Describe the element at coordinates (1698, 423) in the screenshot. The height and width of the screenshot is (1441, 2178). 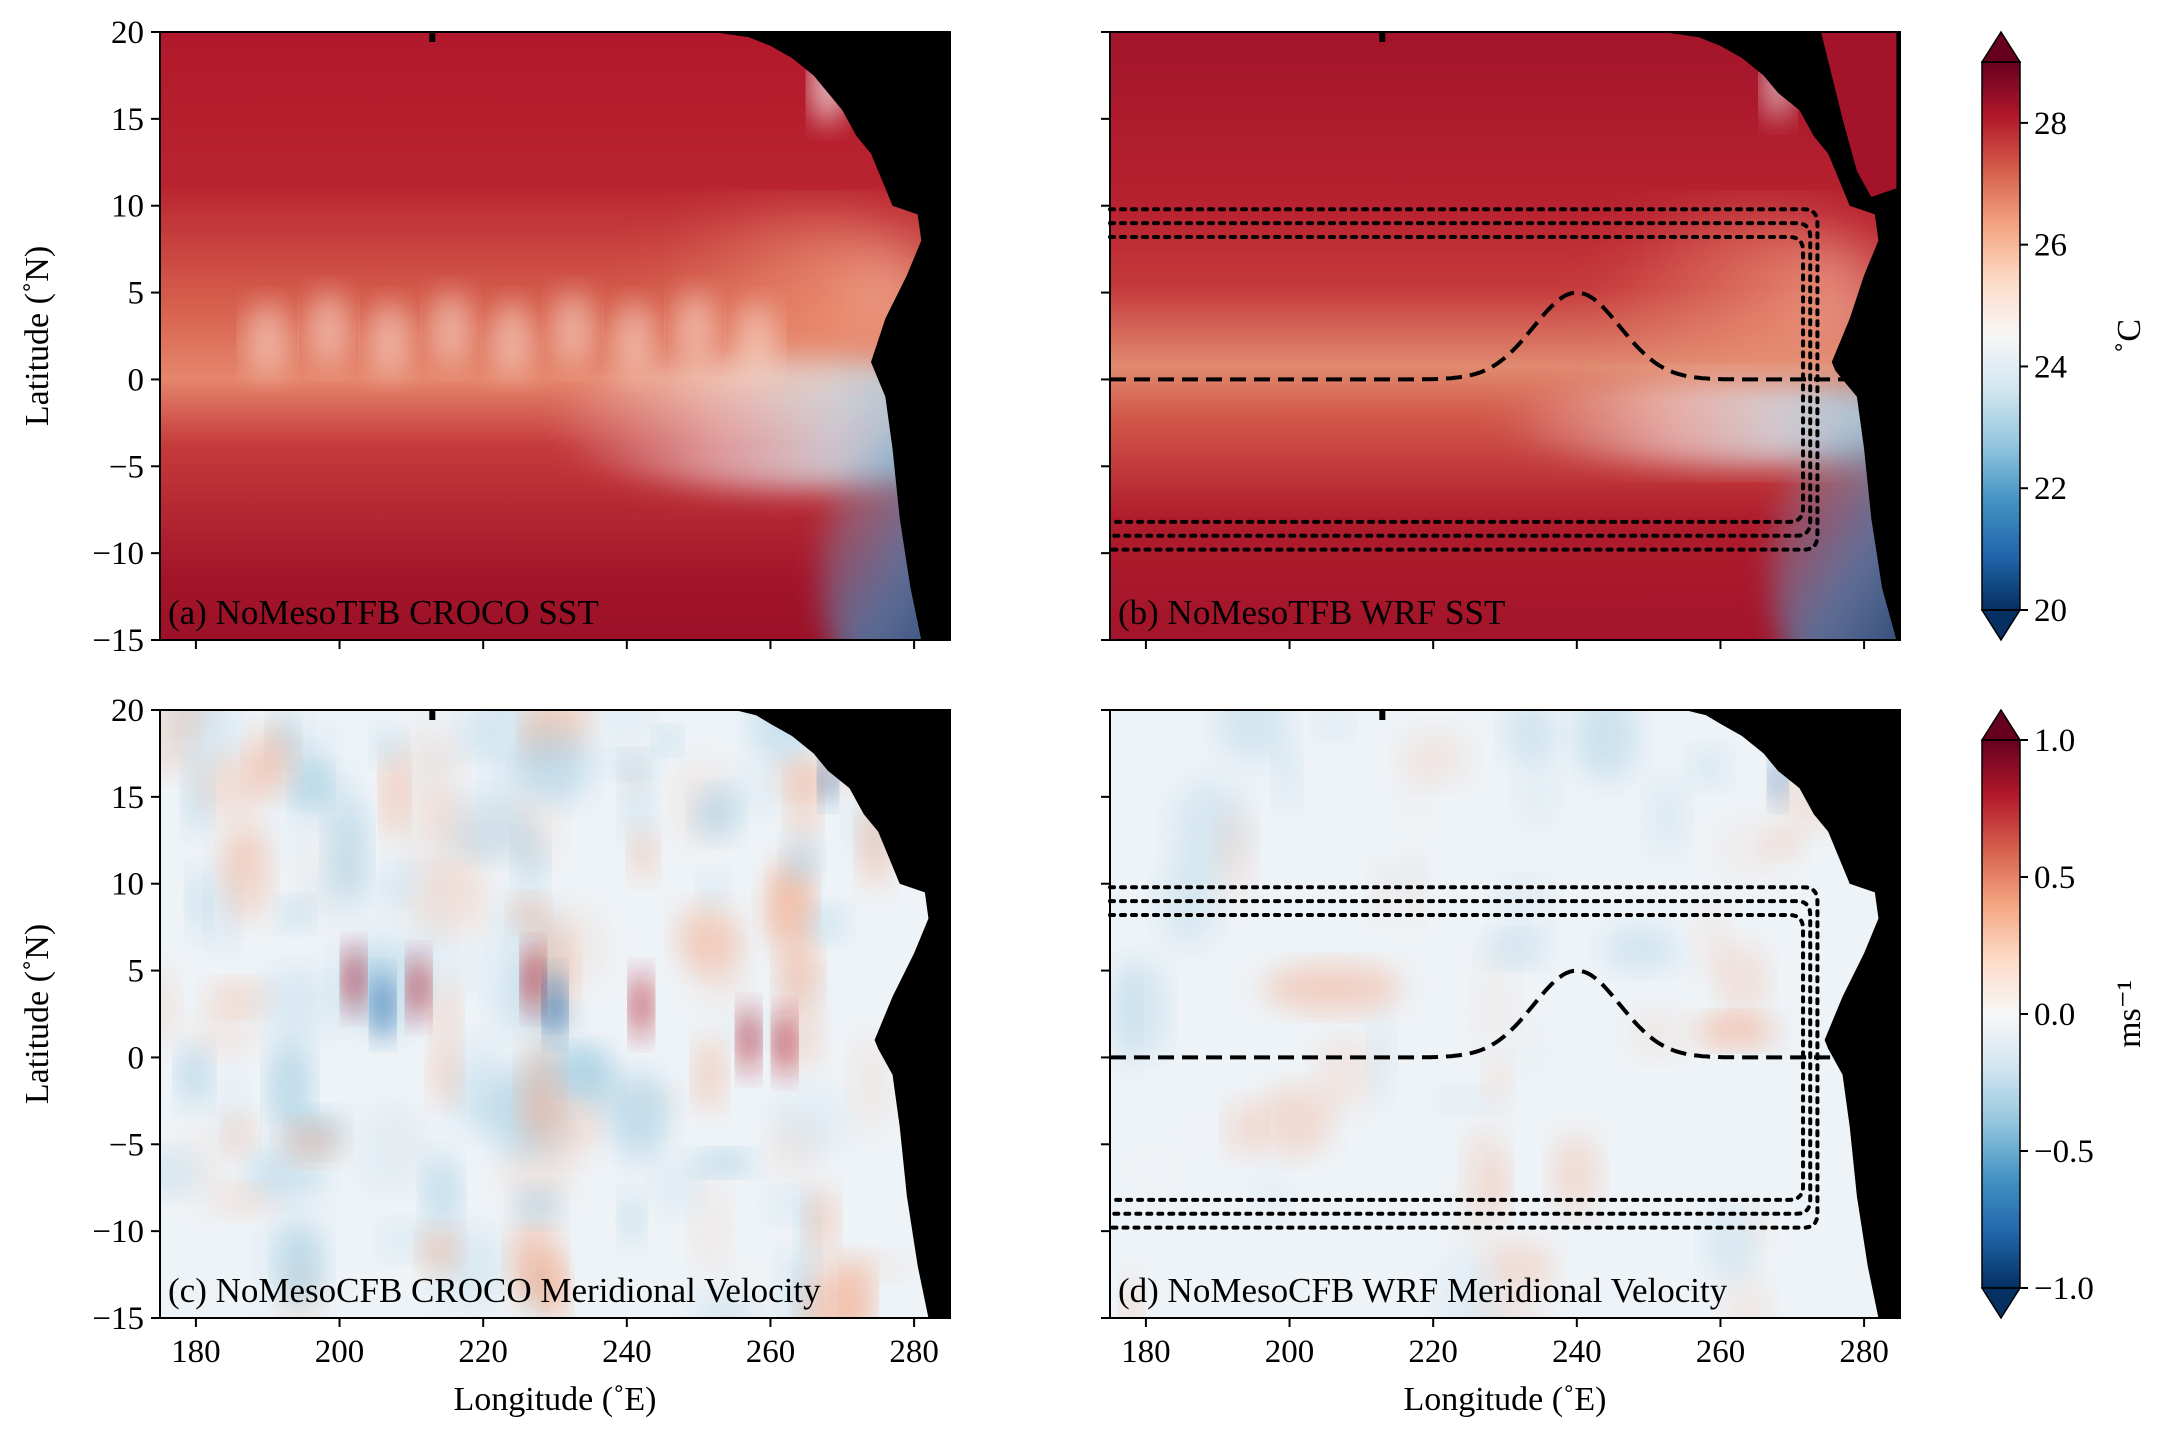
I see `cold-tongue` at that location.